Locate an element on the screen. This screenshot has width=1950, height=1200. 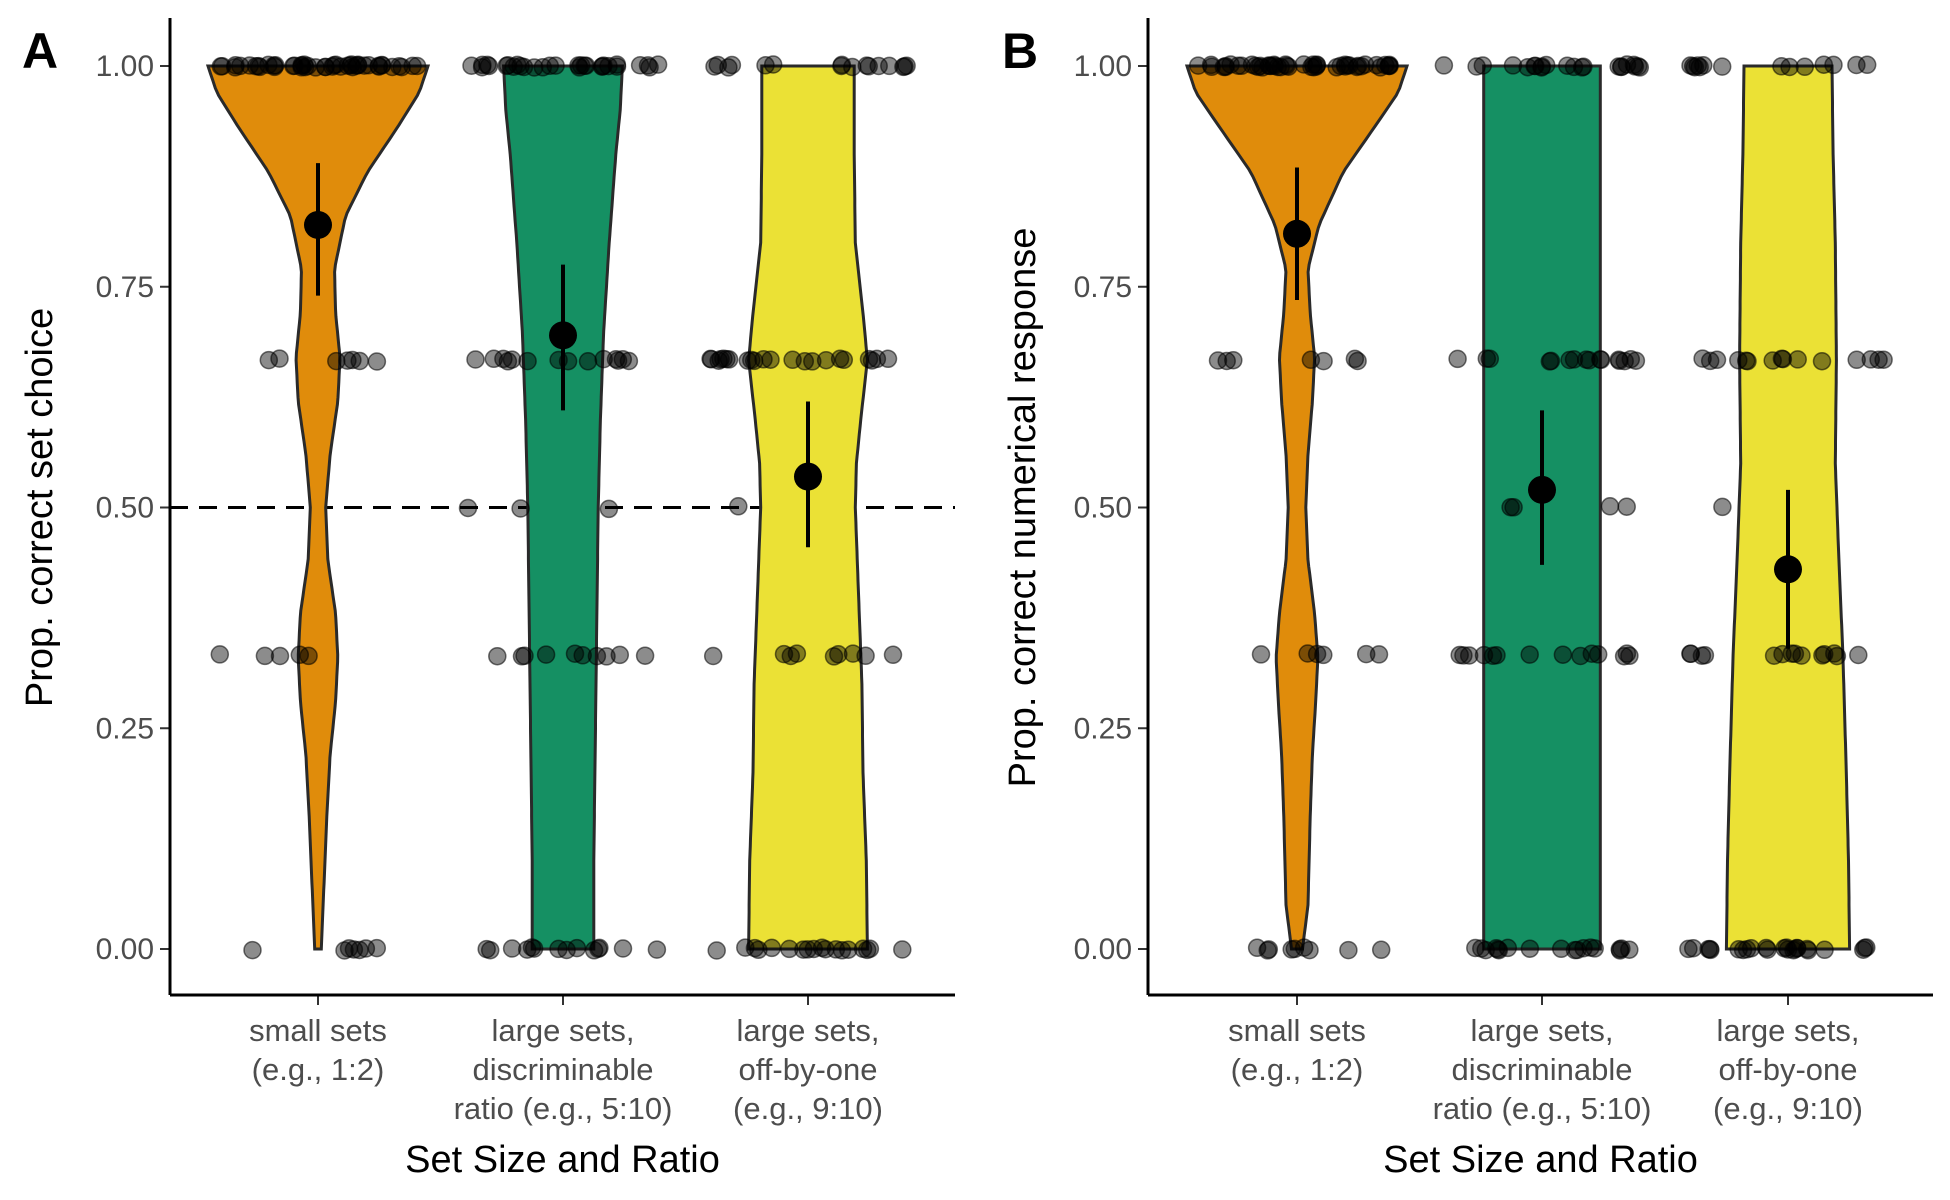
x-tick-label-line: small sets is located at coordinates (318, 1030).